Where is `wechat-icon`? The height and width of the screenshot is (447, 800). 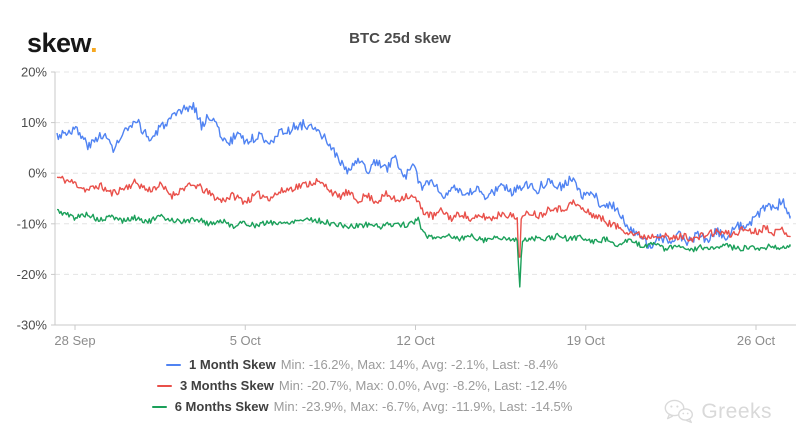 wechat-icon is located at coordinates (679, 411).